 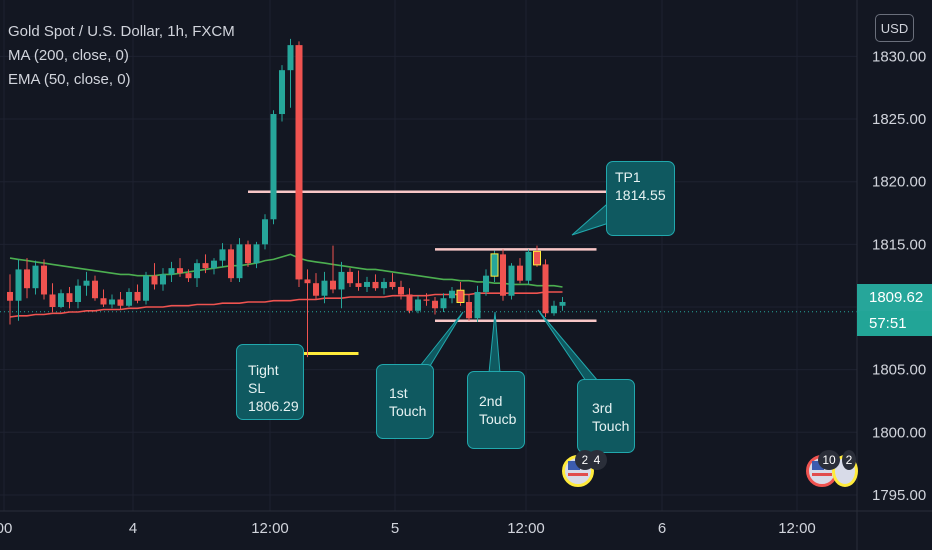 What do you see at coordinates (405, 401) in the screenshot?
I see `touch1-callout: 1st Touch` at bounding box center [405, 401].